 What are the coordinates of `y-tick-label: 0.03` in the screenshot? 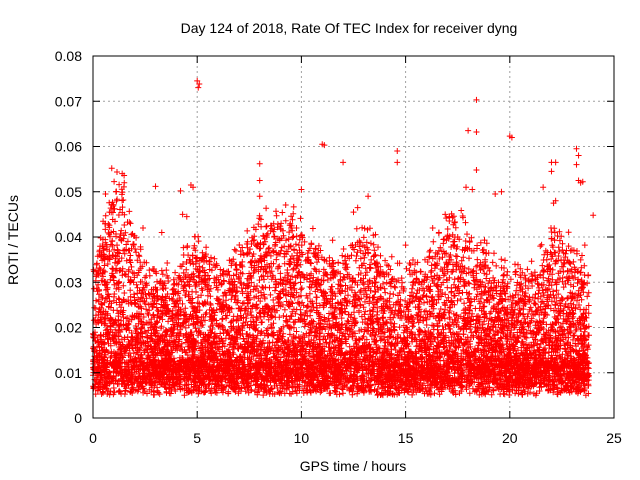 It's located at (68, 282).